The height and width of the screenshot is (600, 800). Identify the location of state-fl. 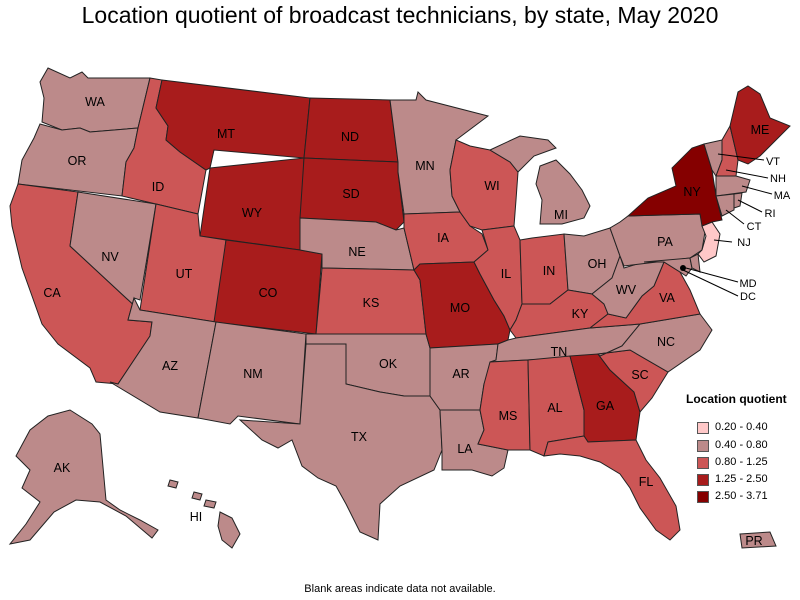
(612, 488).